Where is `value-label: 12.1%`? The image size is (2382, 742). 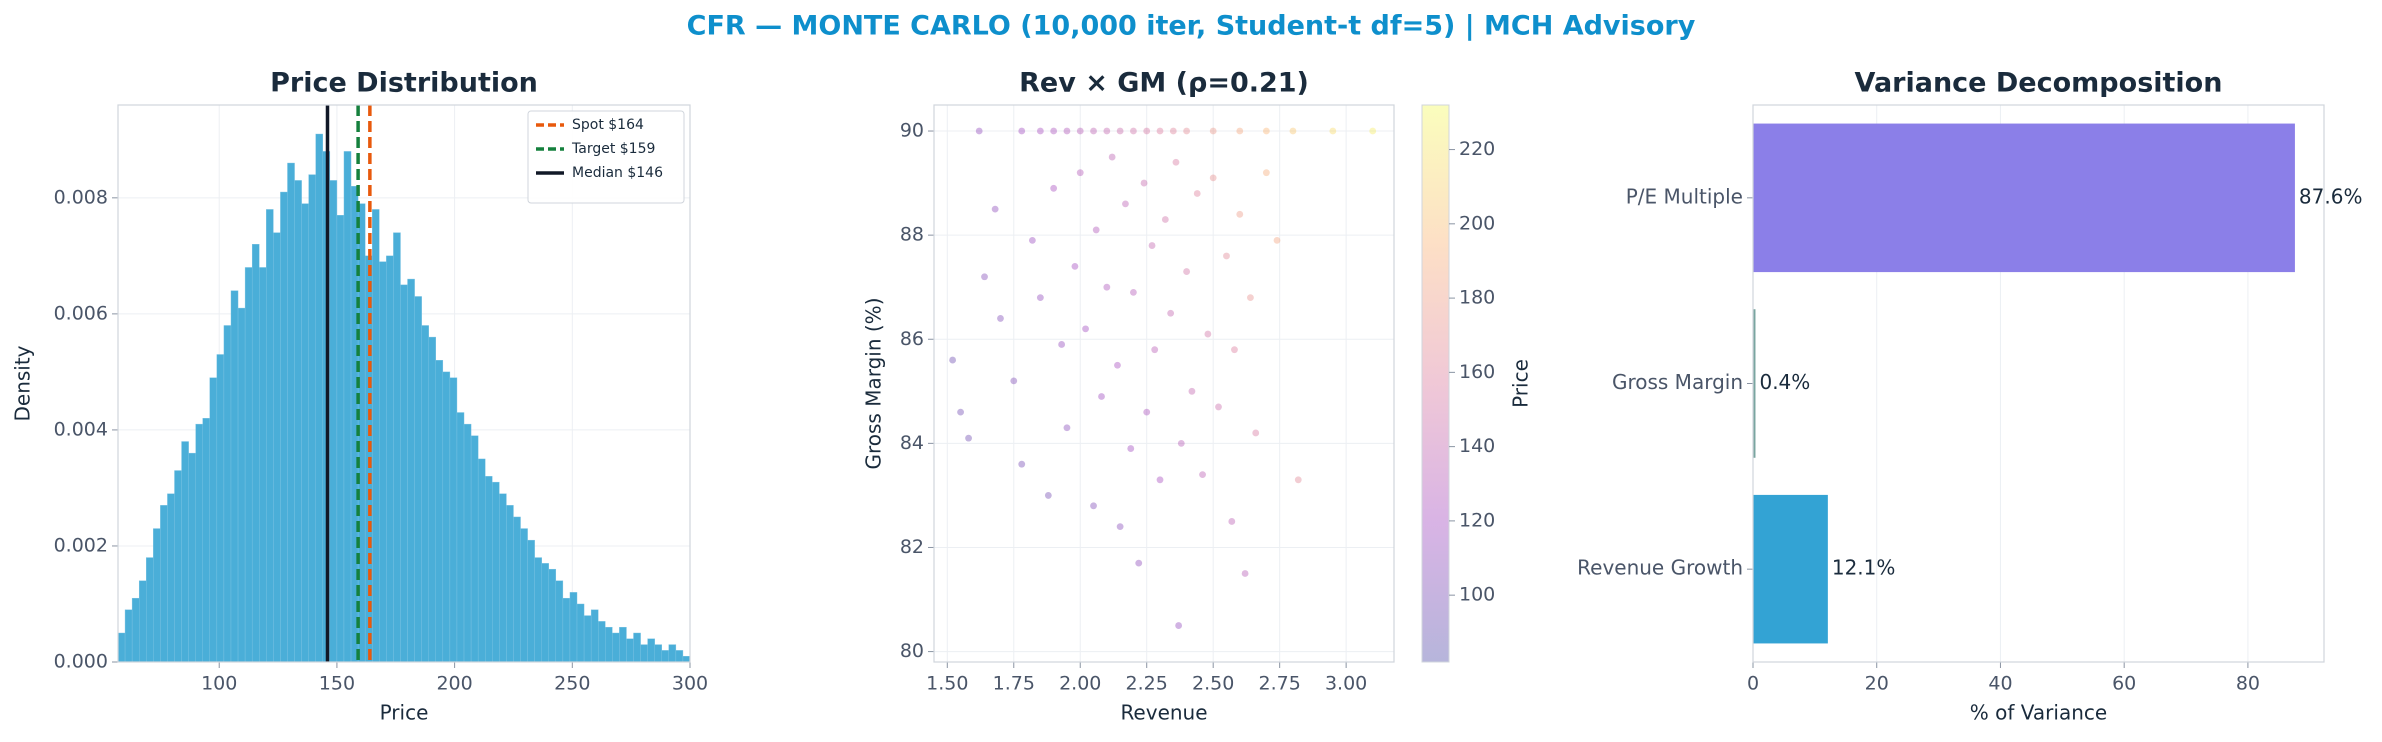
value-label: 12.1% is located at coordinates (1864, 568).